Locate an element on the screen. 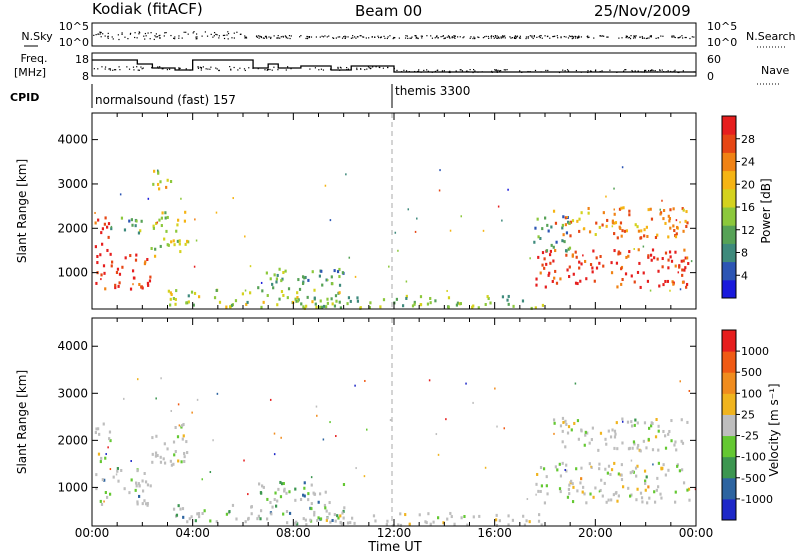  power-tick-label: 28 is located at coordinates (748, 139).